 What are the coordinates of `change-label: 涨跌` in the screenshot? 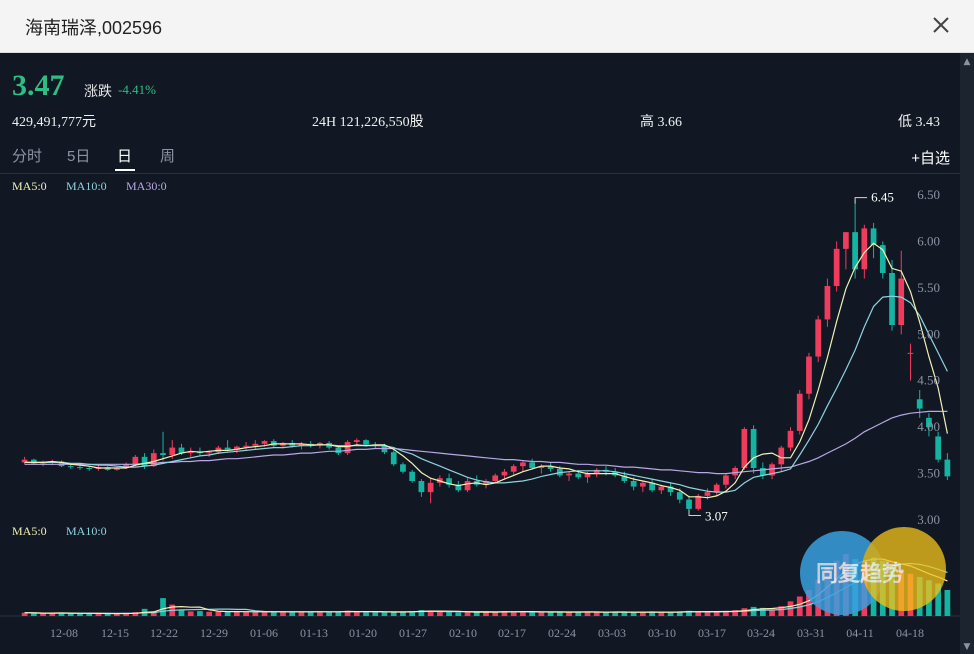 It's located at (98, 91).